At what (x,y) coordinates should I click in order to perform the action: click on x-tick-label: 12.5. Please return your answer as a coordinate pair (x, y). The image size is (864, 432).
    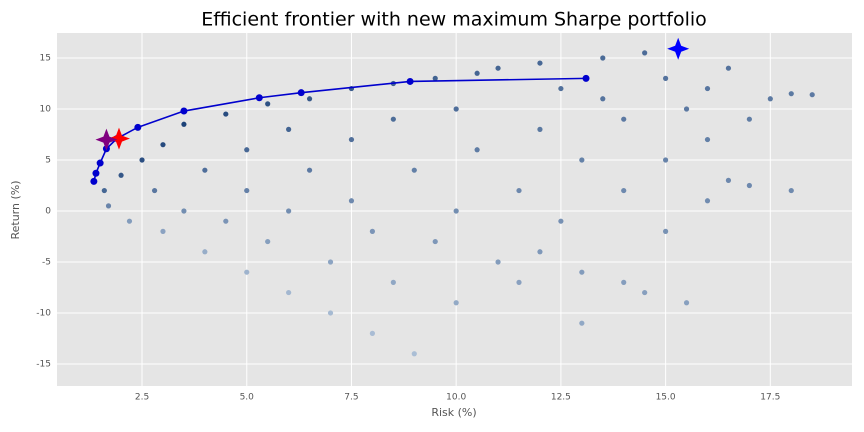
    Looking at the image, I should click on (561, 398).